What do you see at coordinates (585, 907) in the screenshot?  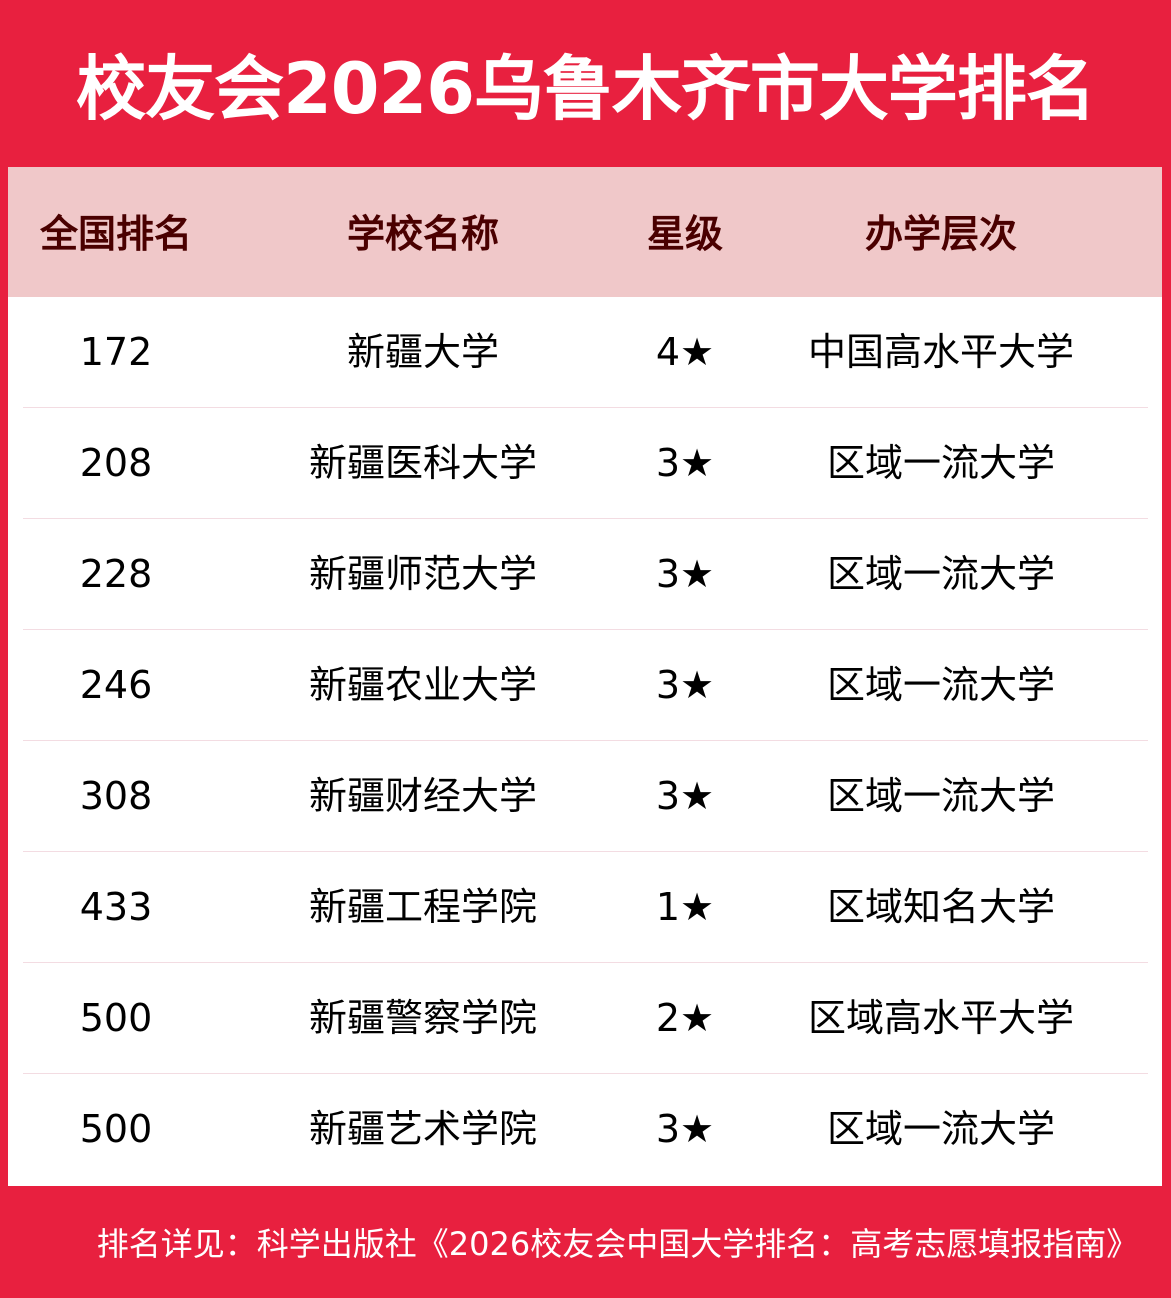 I see `table-row: 433 新疆工程学院 1★ 区域知名大学` at bounding box center [585, 907].